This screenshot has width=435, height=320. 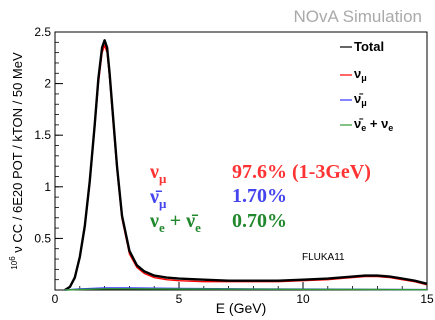 What do you see at coordinates (363, 128) in the screenshot?
I see `legend-label-nue-sub1: e` at bounding box center [363, 128].